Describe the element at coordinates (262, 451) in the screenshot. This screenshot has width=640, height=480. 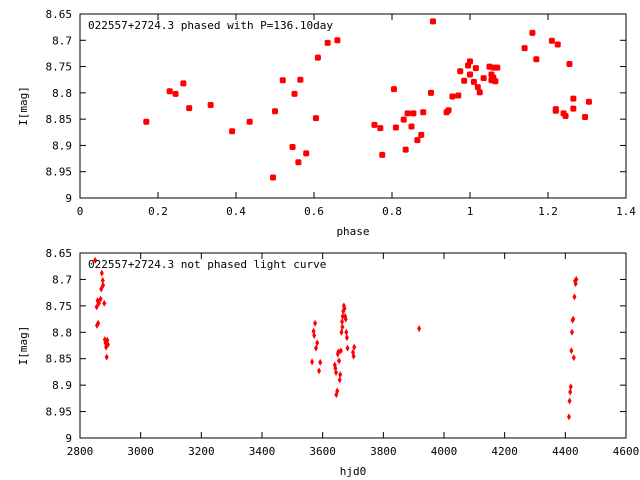
I see `unphased-plot-x-tick-label: 3400` at that location.